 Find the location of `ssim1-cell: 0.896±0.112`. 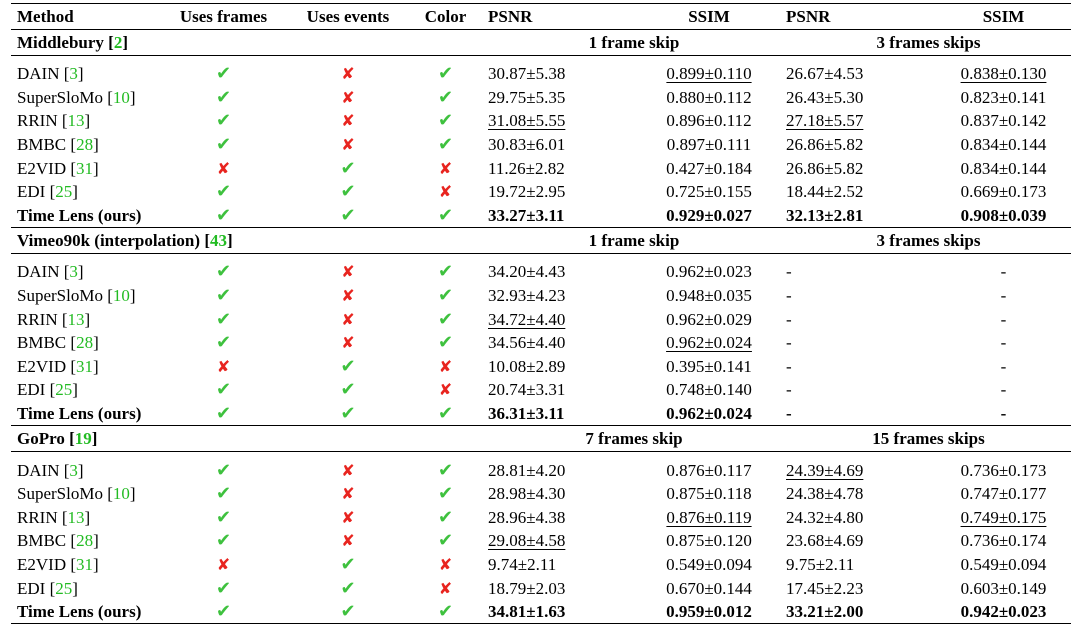

ssim1-cell: 0.896±0.112 is located at coordinates (706, 121).